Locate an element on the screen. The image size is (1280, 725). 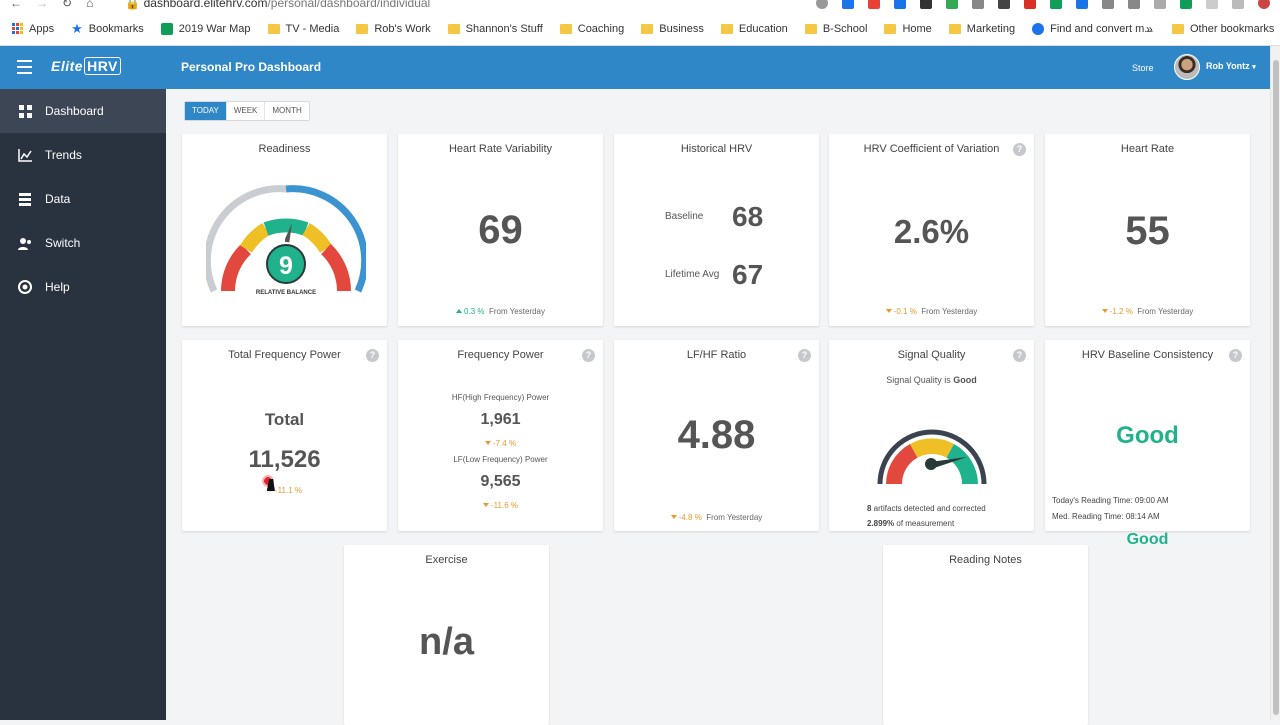
heart-rate-card: Heart Rate 55 -1.2 % From Yesterday is located at coordinates (1147, 230).